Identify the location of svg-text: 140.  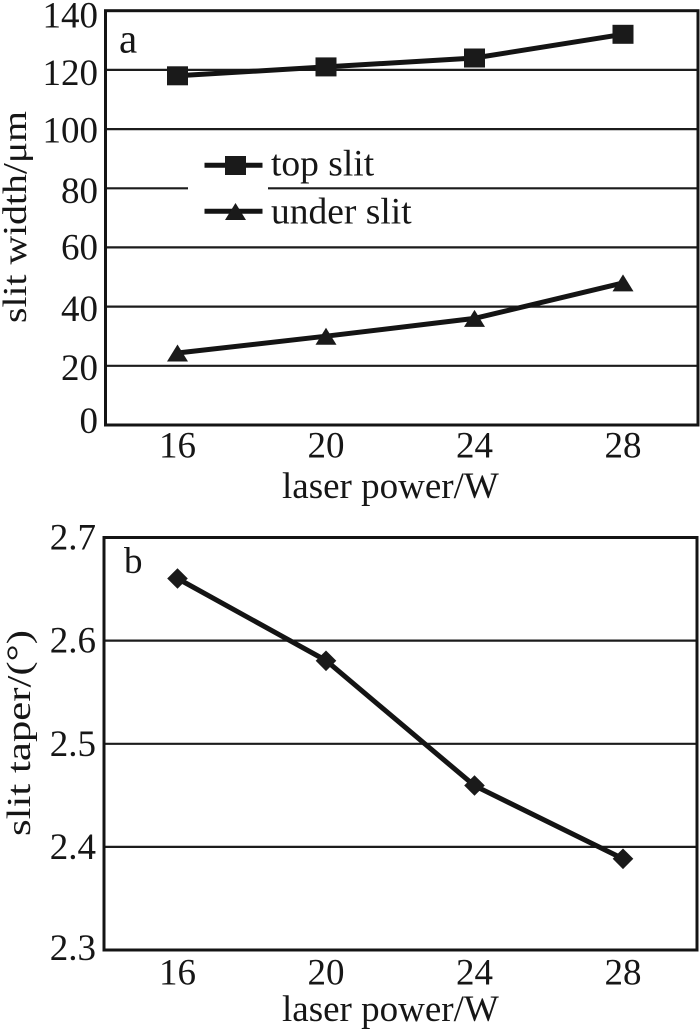
(71, 18).